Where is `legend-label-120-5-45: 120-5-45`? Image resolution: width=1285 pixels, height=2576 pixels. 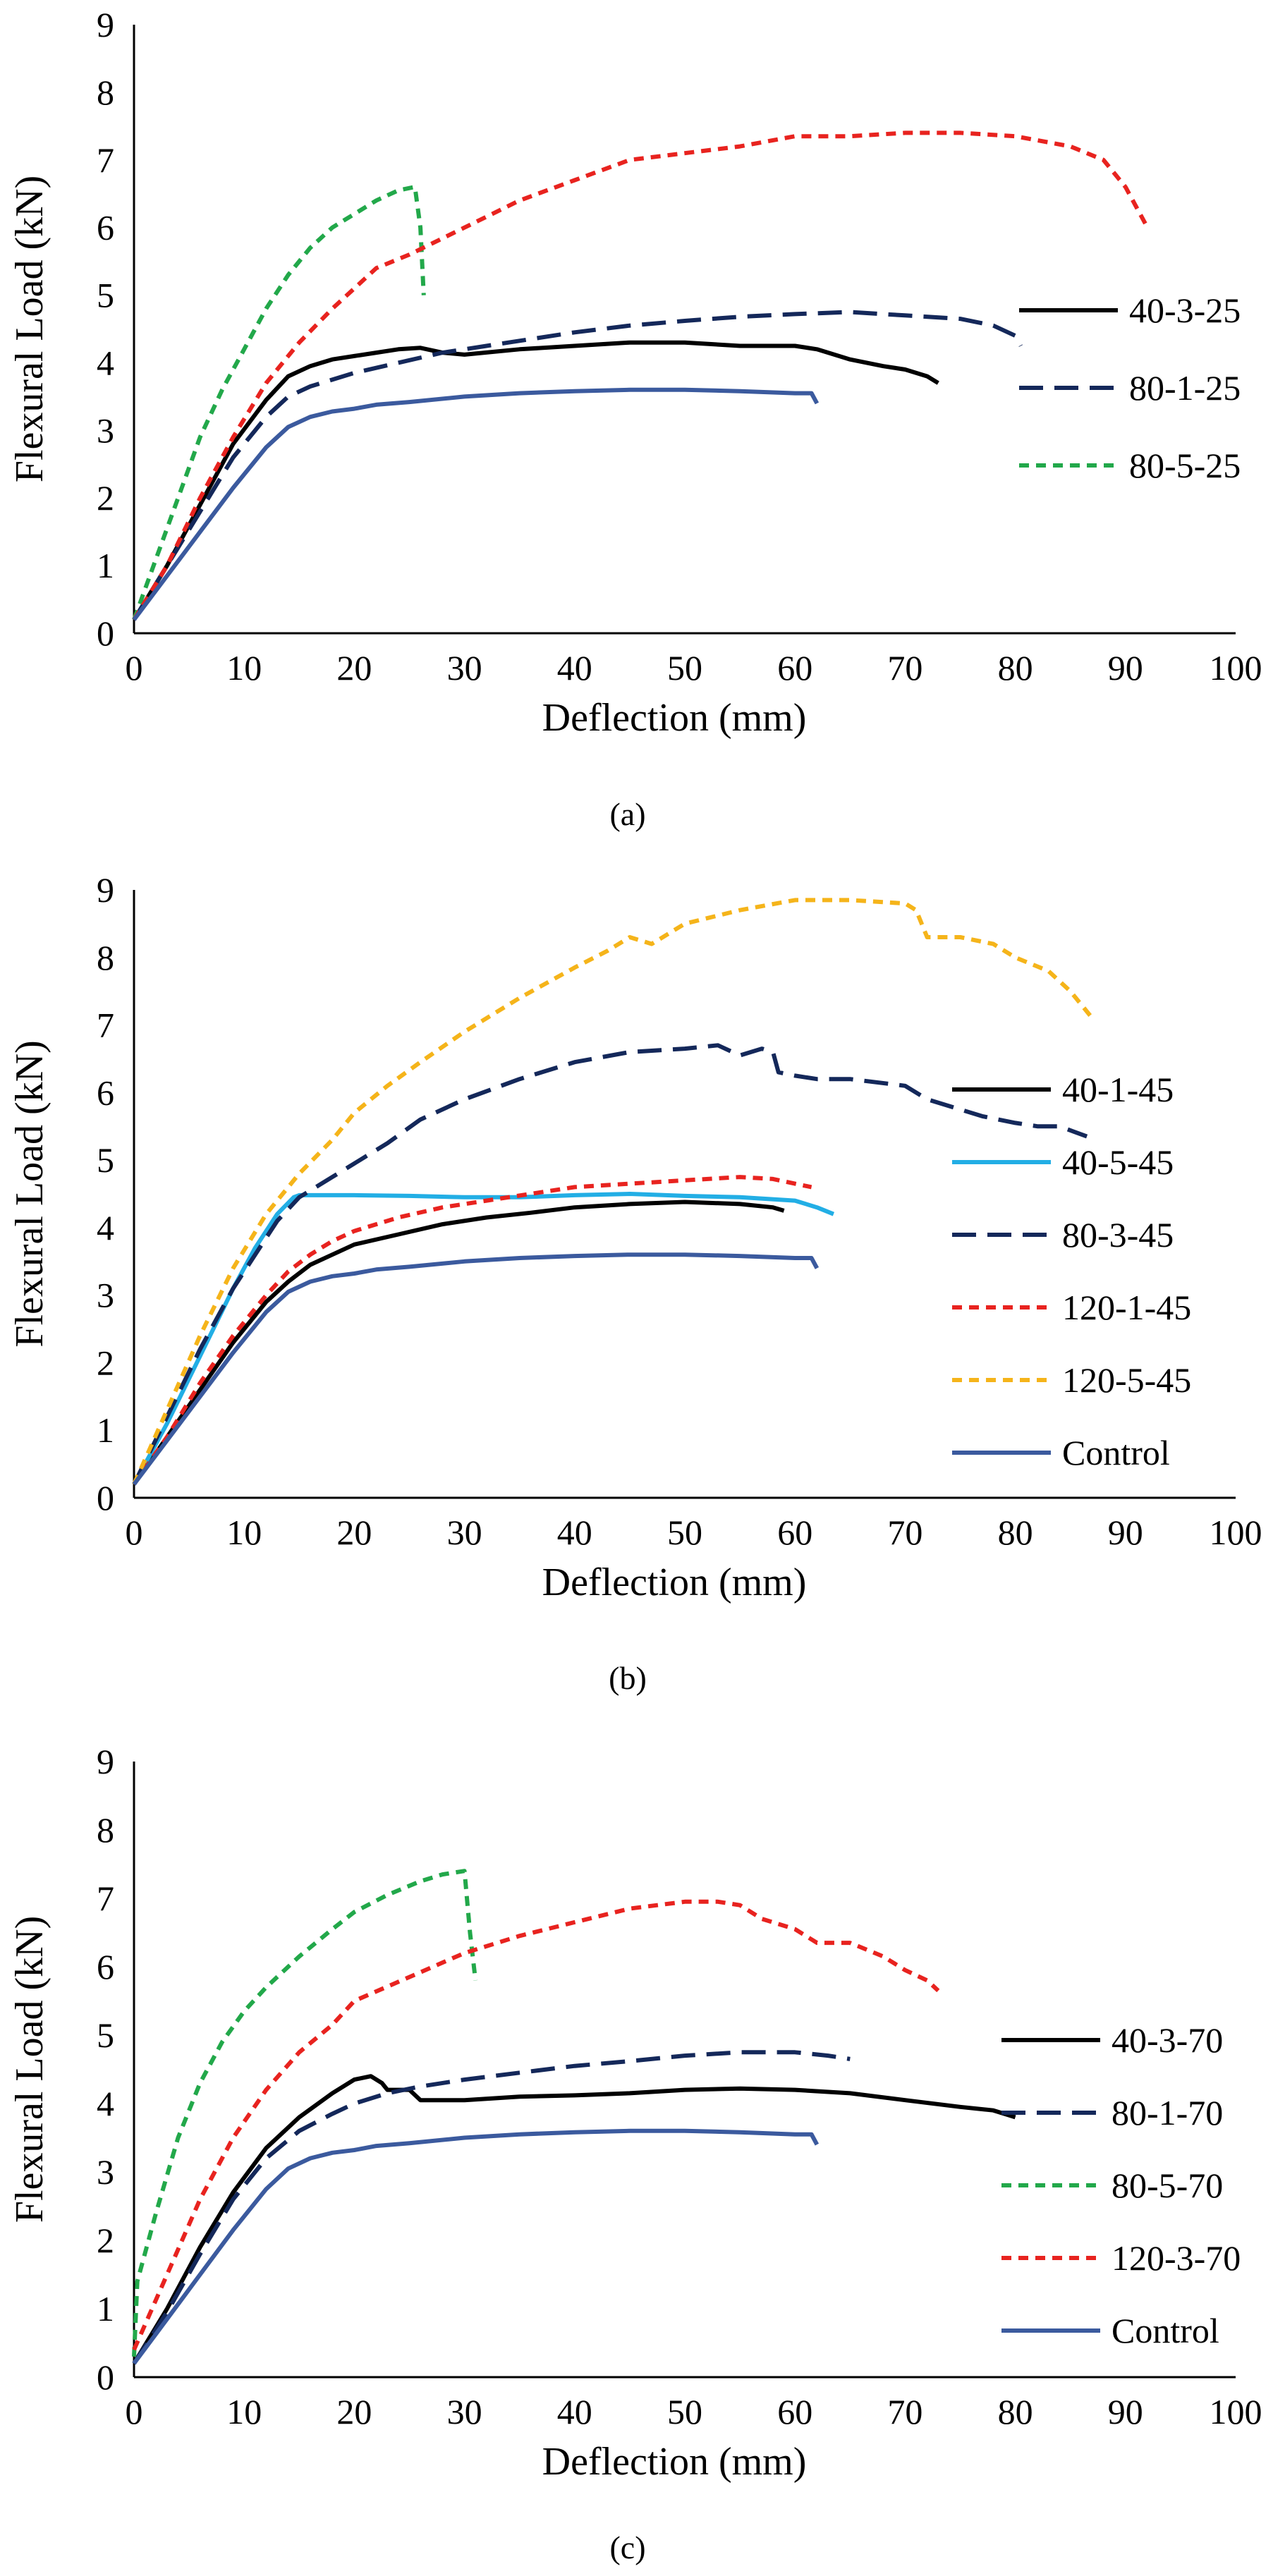
legend-label-120-5-45: 120-5-45 is located at coordinates (1127, 1380).